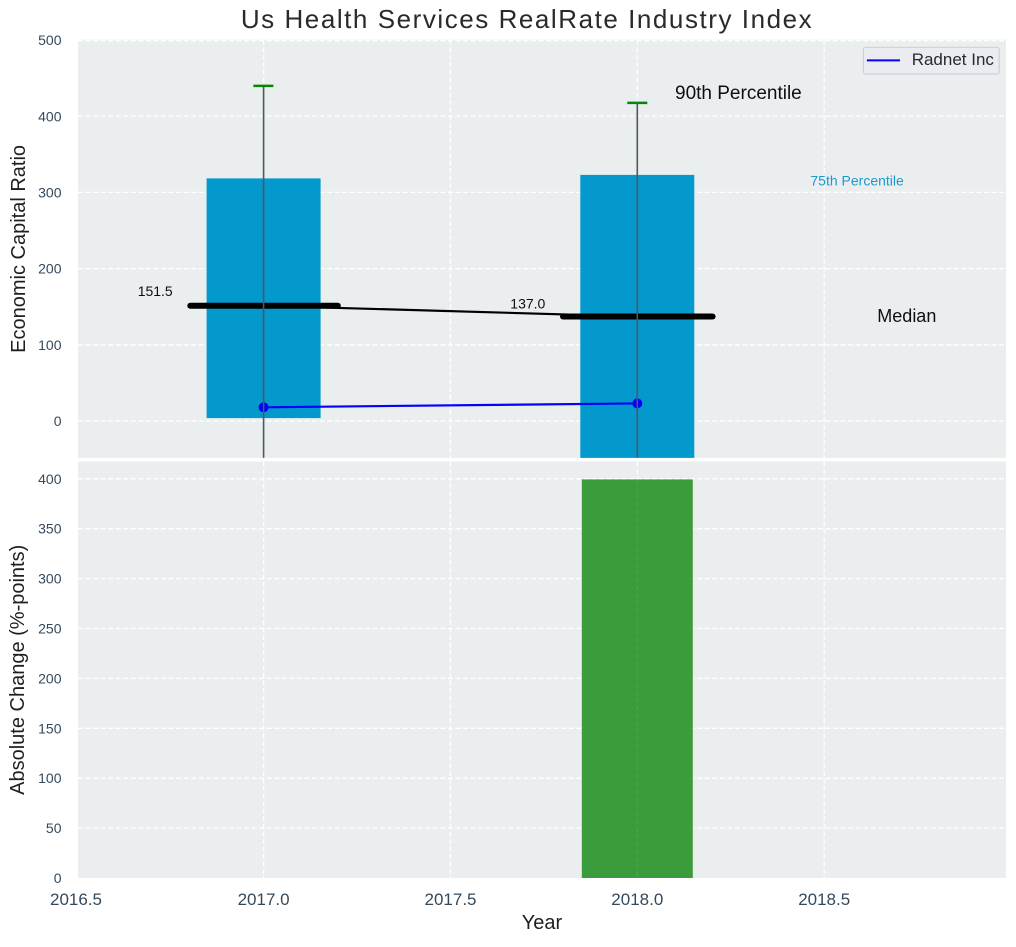 The height and width of the screenshot is (947, 1016). I want to click on svg-text: 2017.5, so click(451, 899).